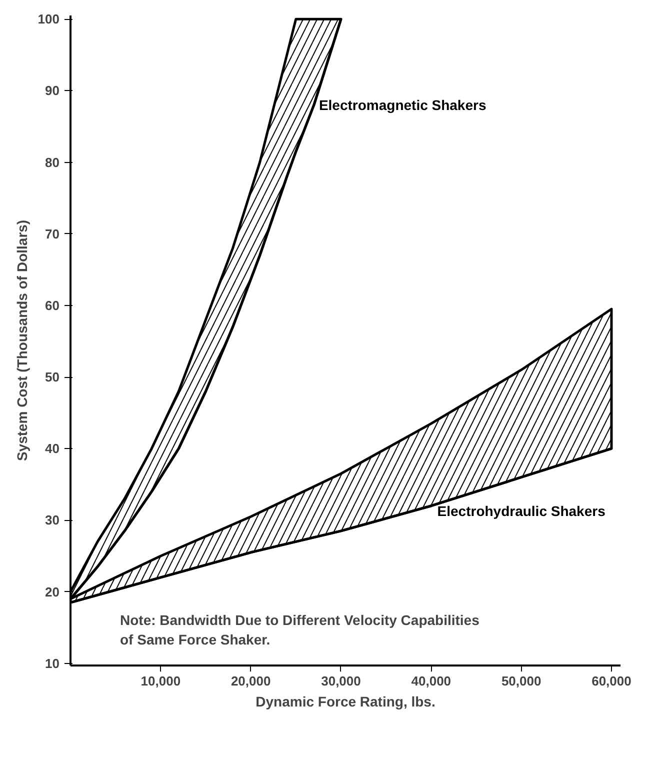 This screenshot has height=759, width=665. Describe the element at coordinates (52, 90) in the screenshot. I see `y-tick-label: 90` at that location.